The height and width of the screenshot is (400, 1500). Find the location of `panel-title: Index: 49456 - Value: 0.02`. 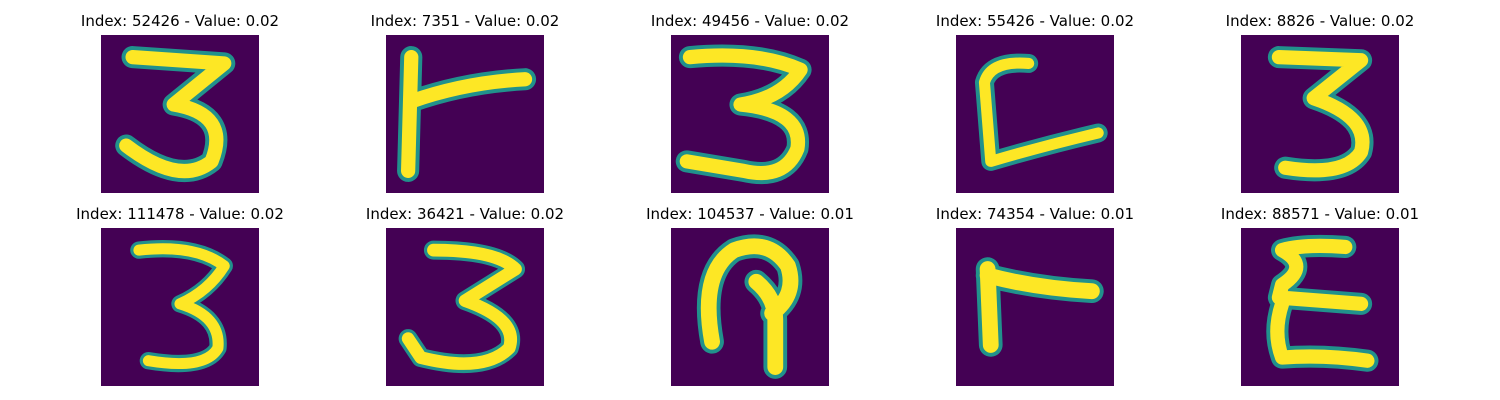

panel-title: Index: 49456 - Value: 0.02 is located at coordinates (750, 21).